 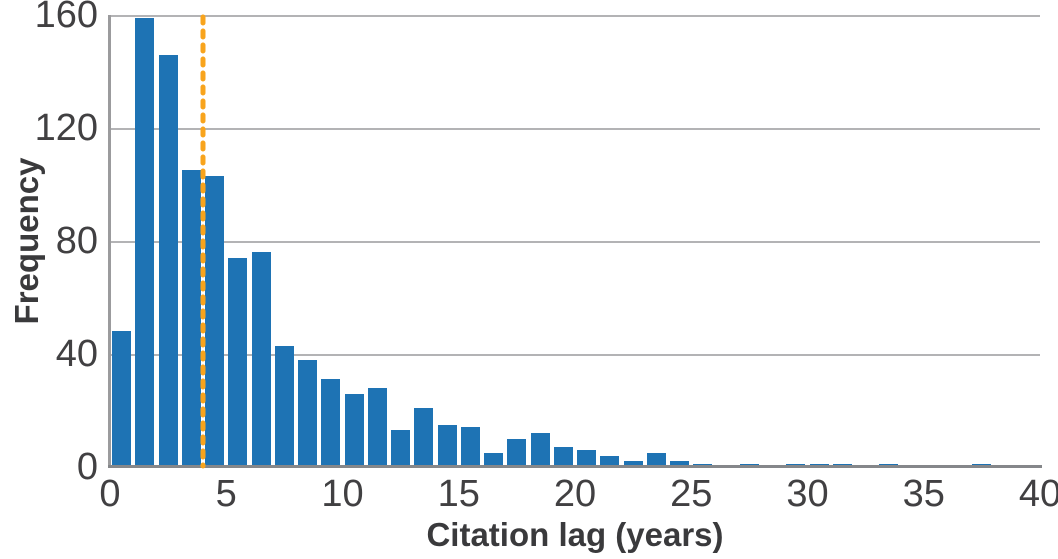 What do you see at coordinates (923, 494) in the screenshot?
I see `x-tick-label-35: 35` at bounding box center [923, 494].